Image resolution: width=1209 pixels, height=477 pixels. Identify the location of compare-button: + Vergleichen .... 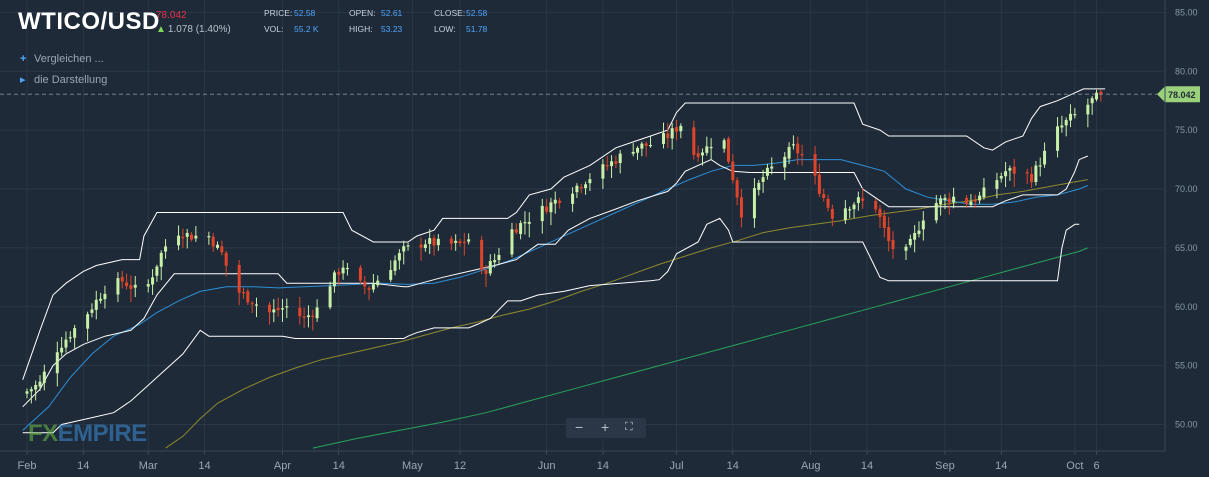
(62, 59).